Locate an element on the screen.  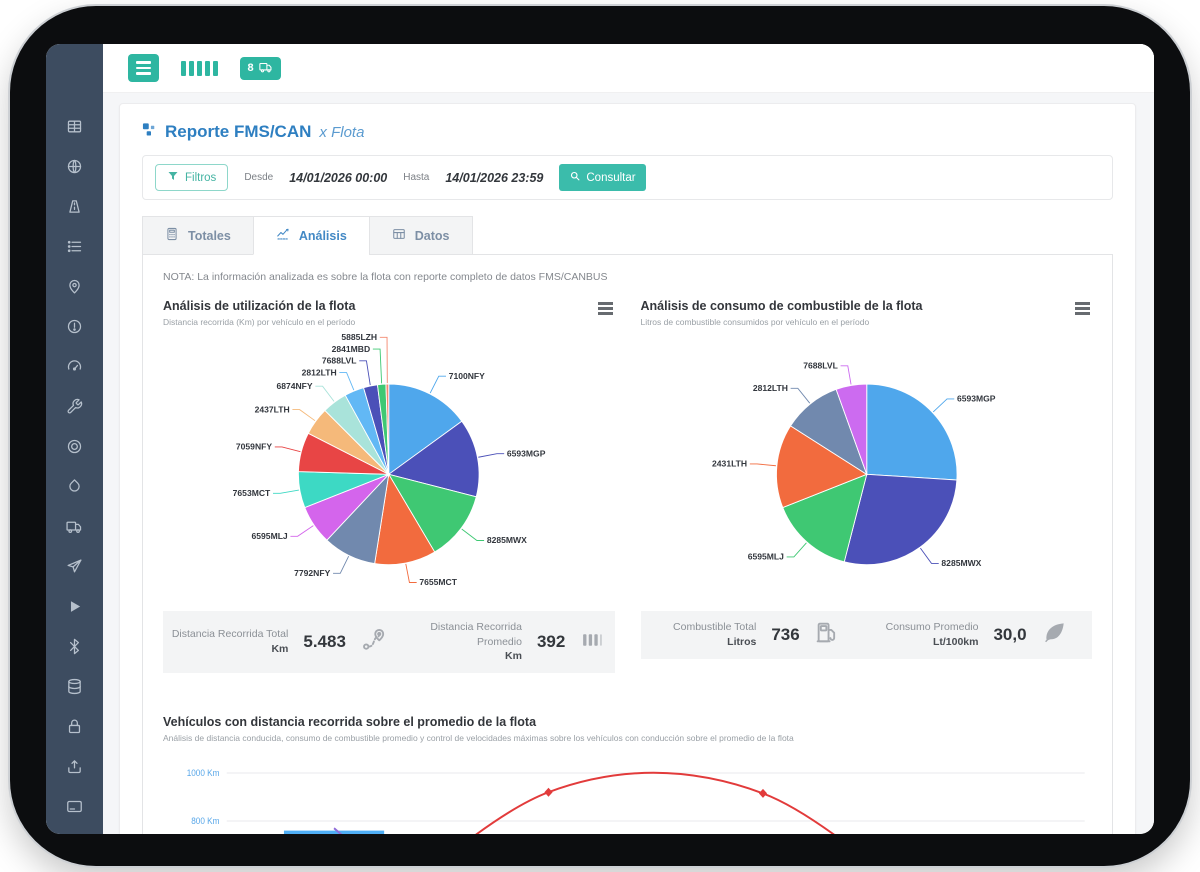
pie-label: 7059NFY is located at coordinates (254, 447).